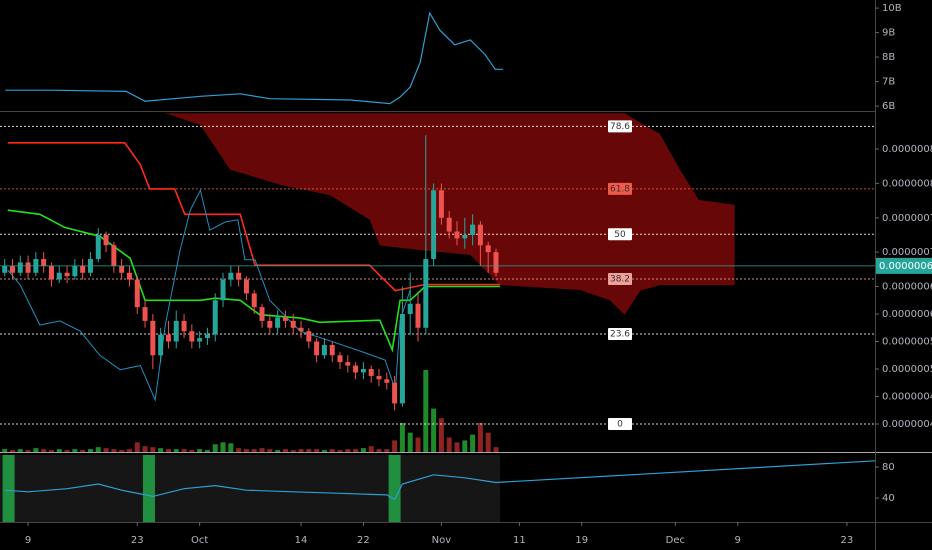 The height and width of the screenshot is (550, 932). What do you see at coordinates (888, 498) in the screenshot?
I see `y-tick-label: 40` at bounding box center [888, 498].